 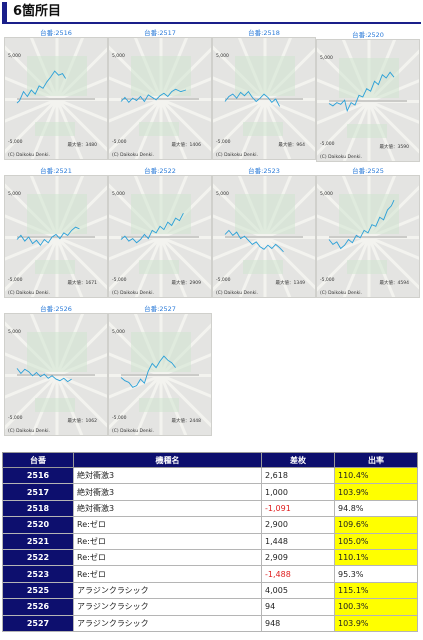 I want to click on machine-number-cell: 2526, so click(x=38, y=607).